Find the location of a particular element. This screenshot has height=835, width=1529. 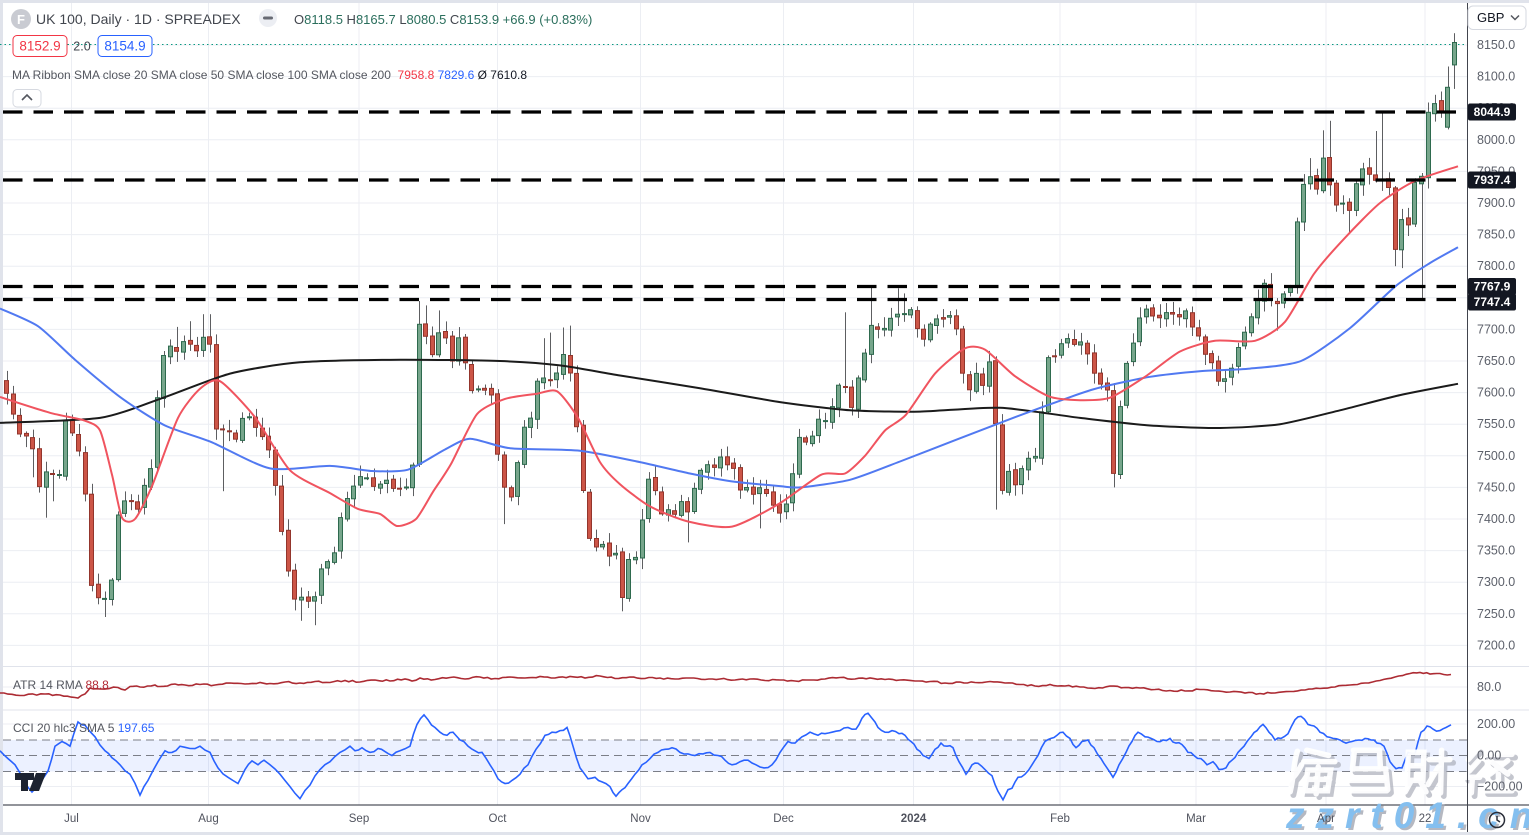

svg-text: 8150.0 is located at coordinates (1496, 45).